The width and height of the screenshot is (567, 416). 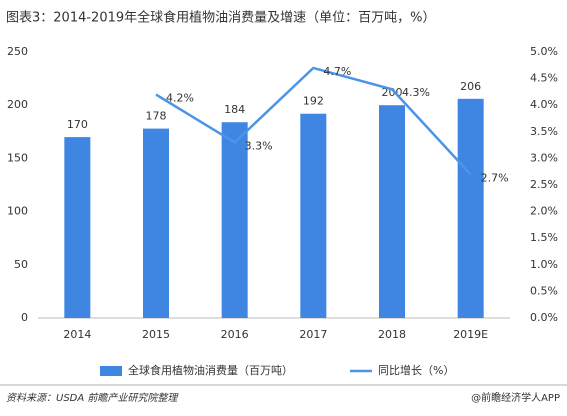 I want to click on y2-tick-label: 2.0%, so click(x=544, y=211).